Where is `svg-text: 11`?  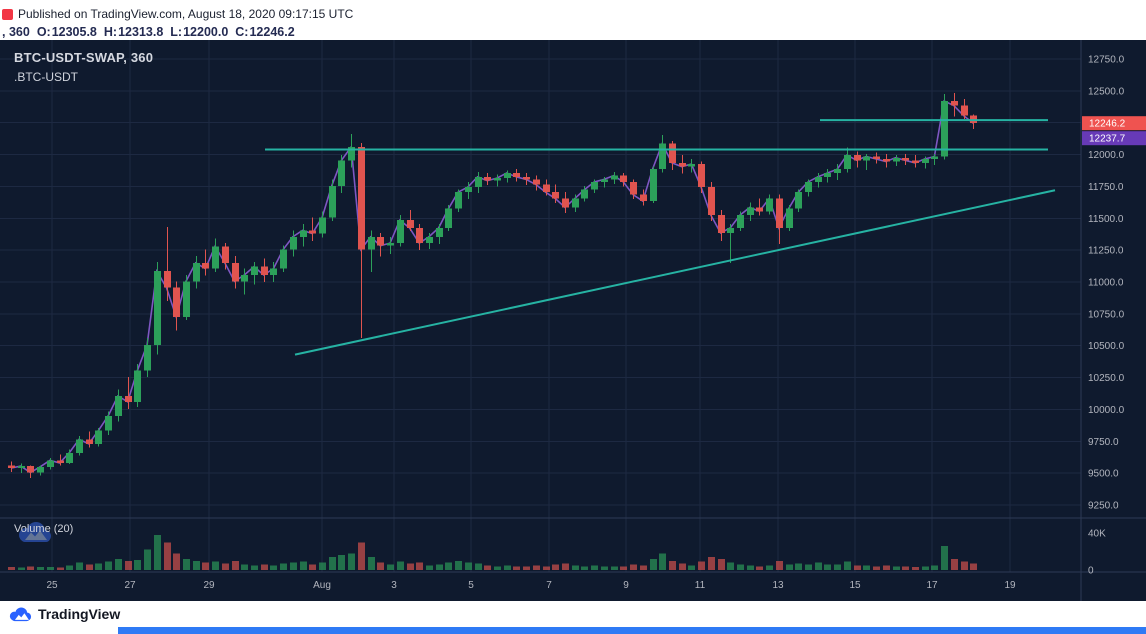 svg-text: 11 is located at coordinates (700, 585).